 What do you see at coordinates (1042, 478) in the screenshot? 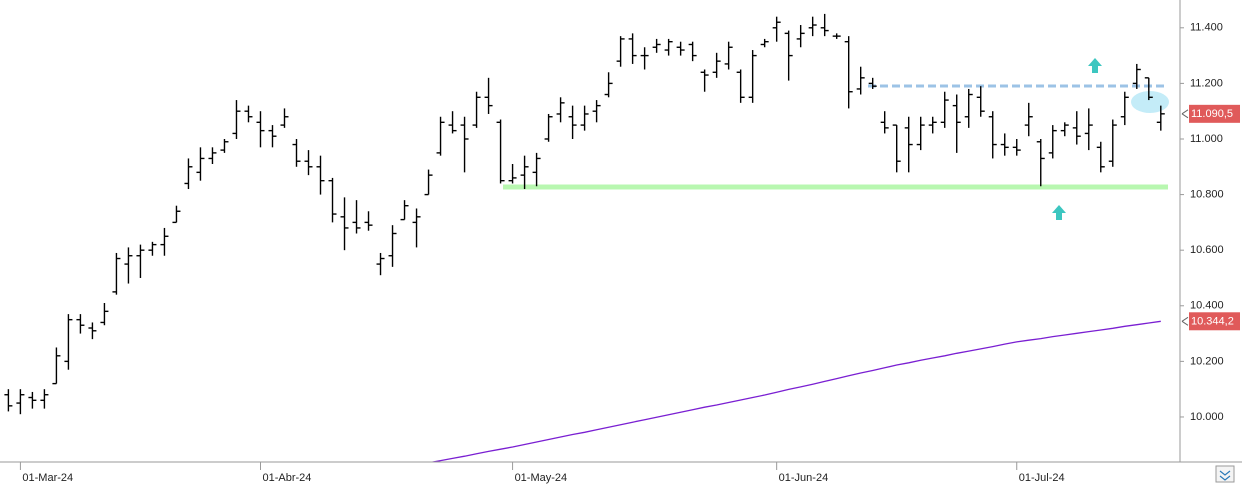
I see `x-tick-label: 01-Jul-24` at bounding box center [1042, 478].